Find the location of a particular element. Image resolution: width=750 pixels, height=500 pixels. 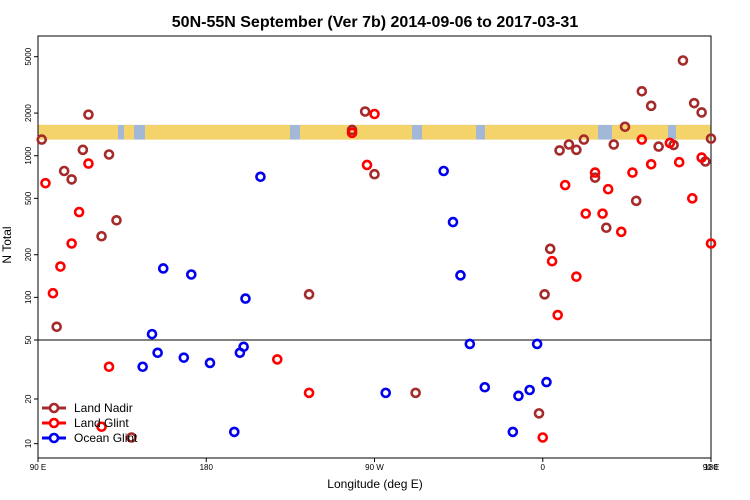

y-axis-label: N Total is located at coordinates (7, 244).